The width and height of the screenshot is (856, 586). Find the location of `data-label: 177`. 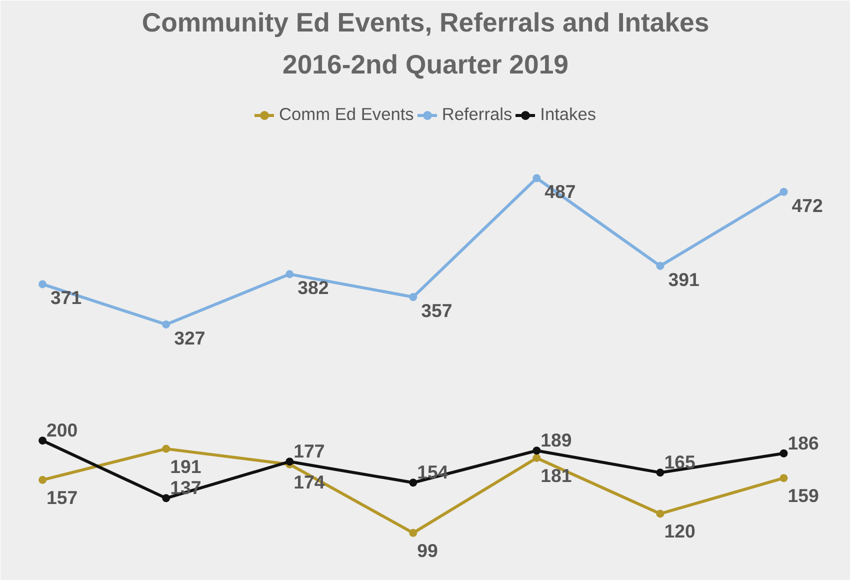

data-label: 177 is located at coordinates (309, 451).